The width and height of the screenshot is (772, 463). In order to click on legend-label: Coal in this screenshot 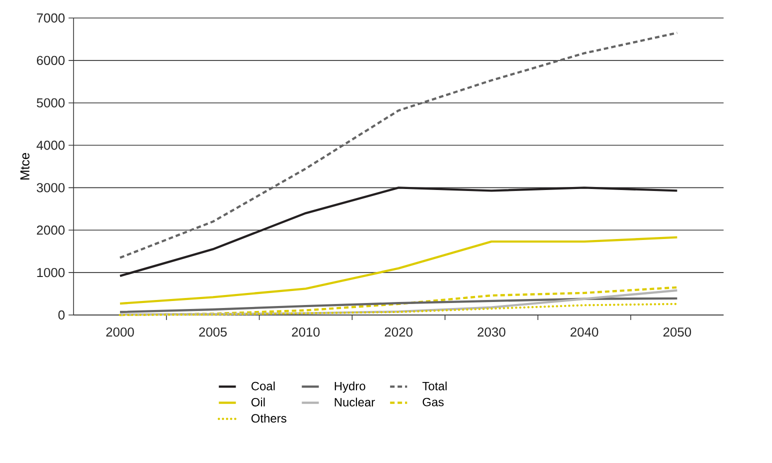, I will do `click(263, 386)`.